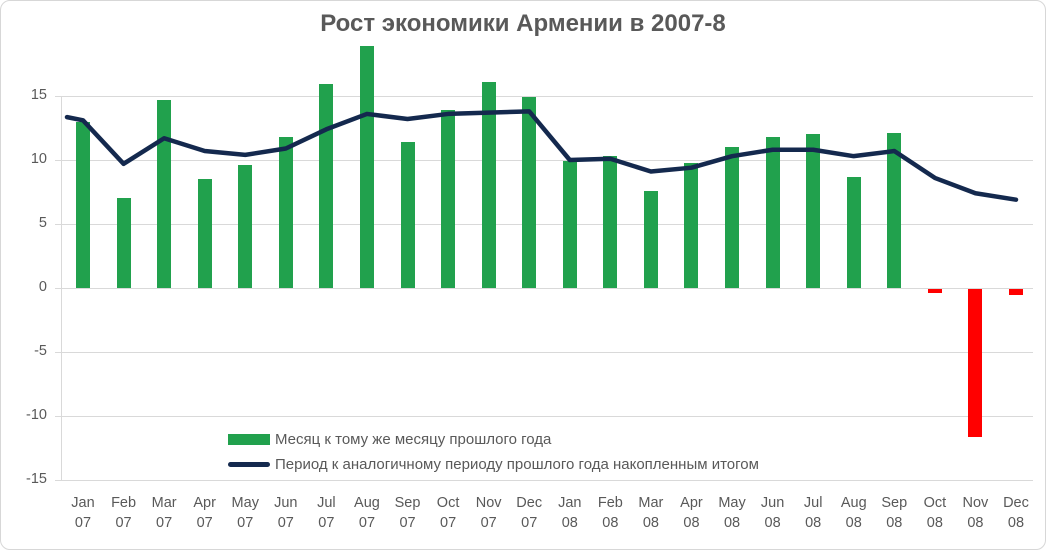  What do you see at coordinates (124, 513) in the screenshot?
I see `x-axis-label-feb-07: Feb 07` at bounding box center [124, 513].